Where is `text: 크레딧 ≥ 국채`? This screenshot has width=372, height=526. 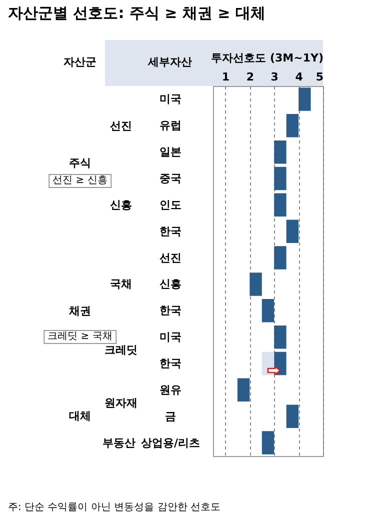
text: 크레딧 ≥ 국채 is located at coordinates (80, 337).